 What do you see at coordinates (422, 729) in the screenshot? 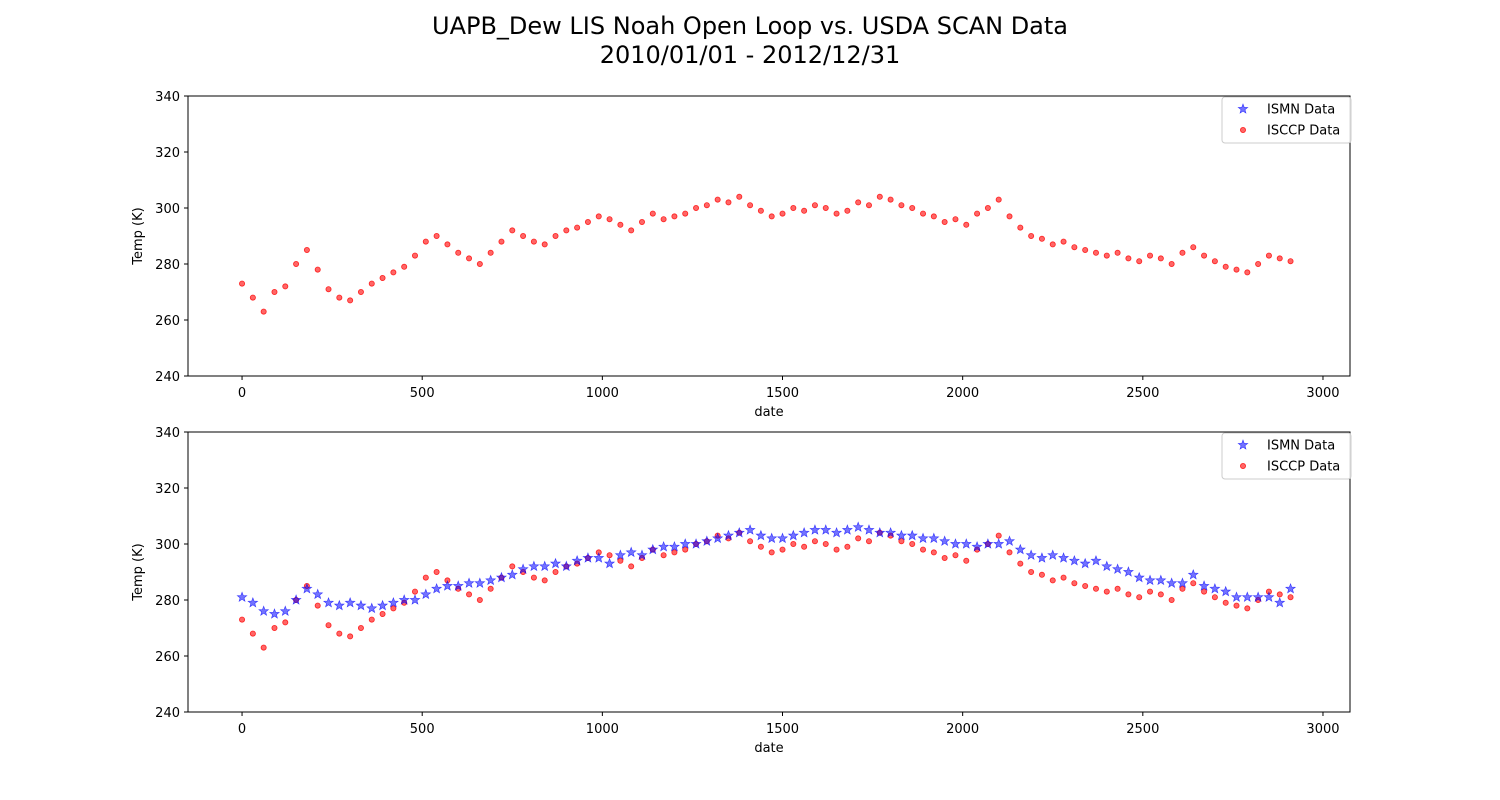
I see `x-tick-label: 500` at bounding box center [422, 729].